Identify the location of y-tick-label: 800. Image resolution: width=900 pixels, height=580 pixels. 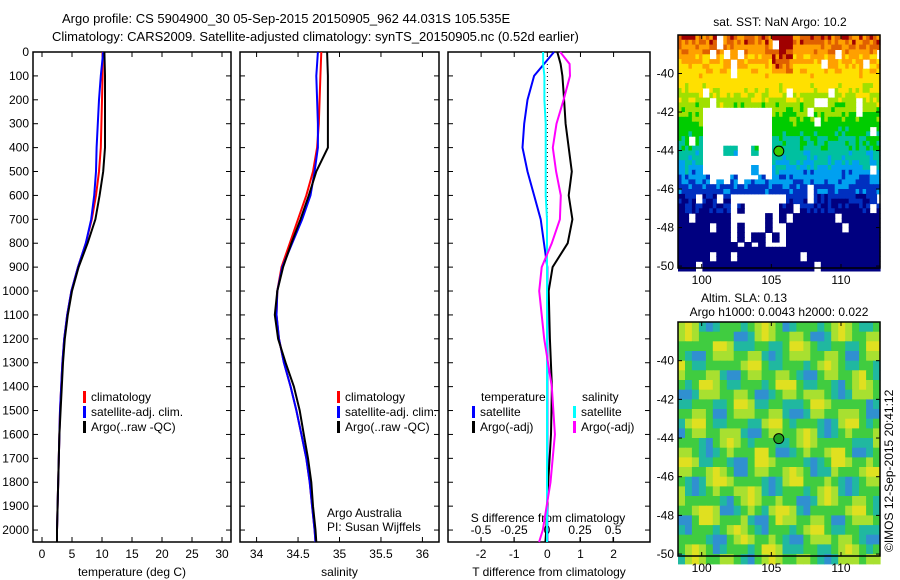
(19, 243).